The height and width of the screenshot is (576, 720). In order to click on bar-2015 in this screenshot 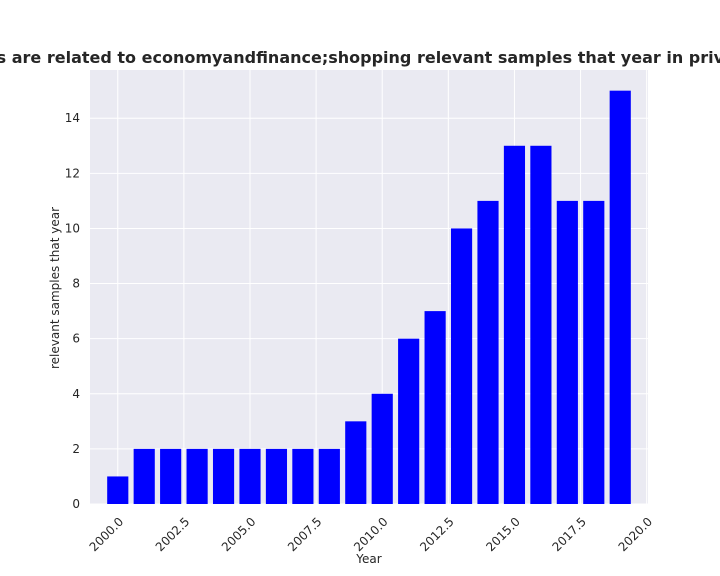, I will do `click(514, 324)`.